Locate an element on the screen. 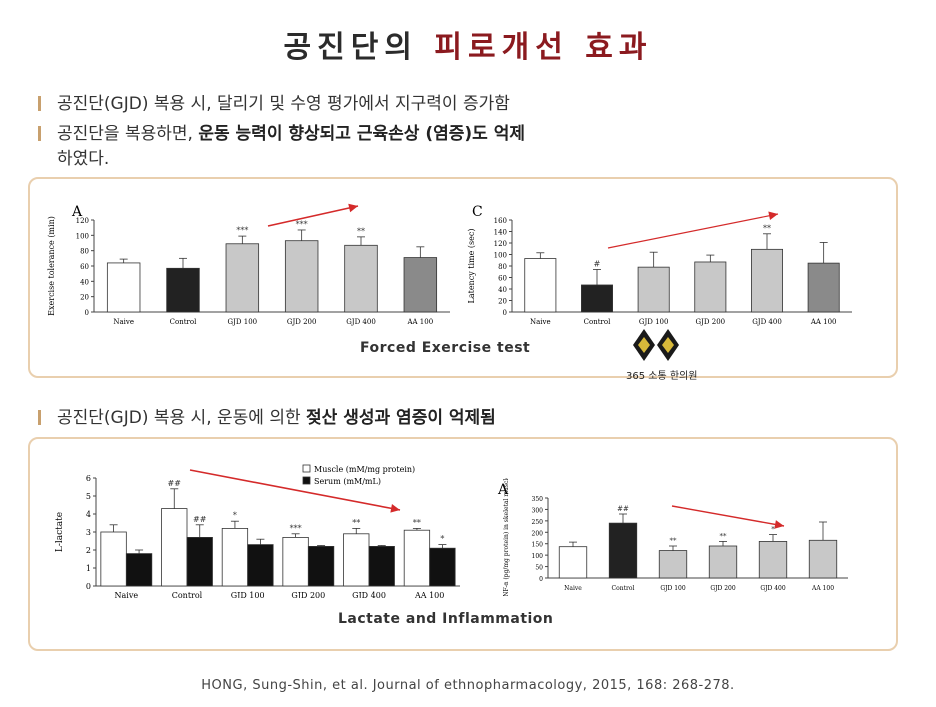 Image resolution: width=936 pixels, height=707 pixels. legend-label: Serum (mM/mL) is located at coordinates (347, 481).